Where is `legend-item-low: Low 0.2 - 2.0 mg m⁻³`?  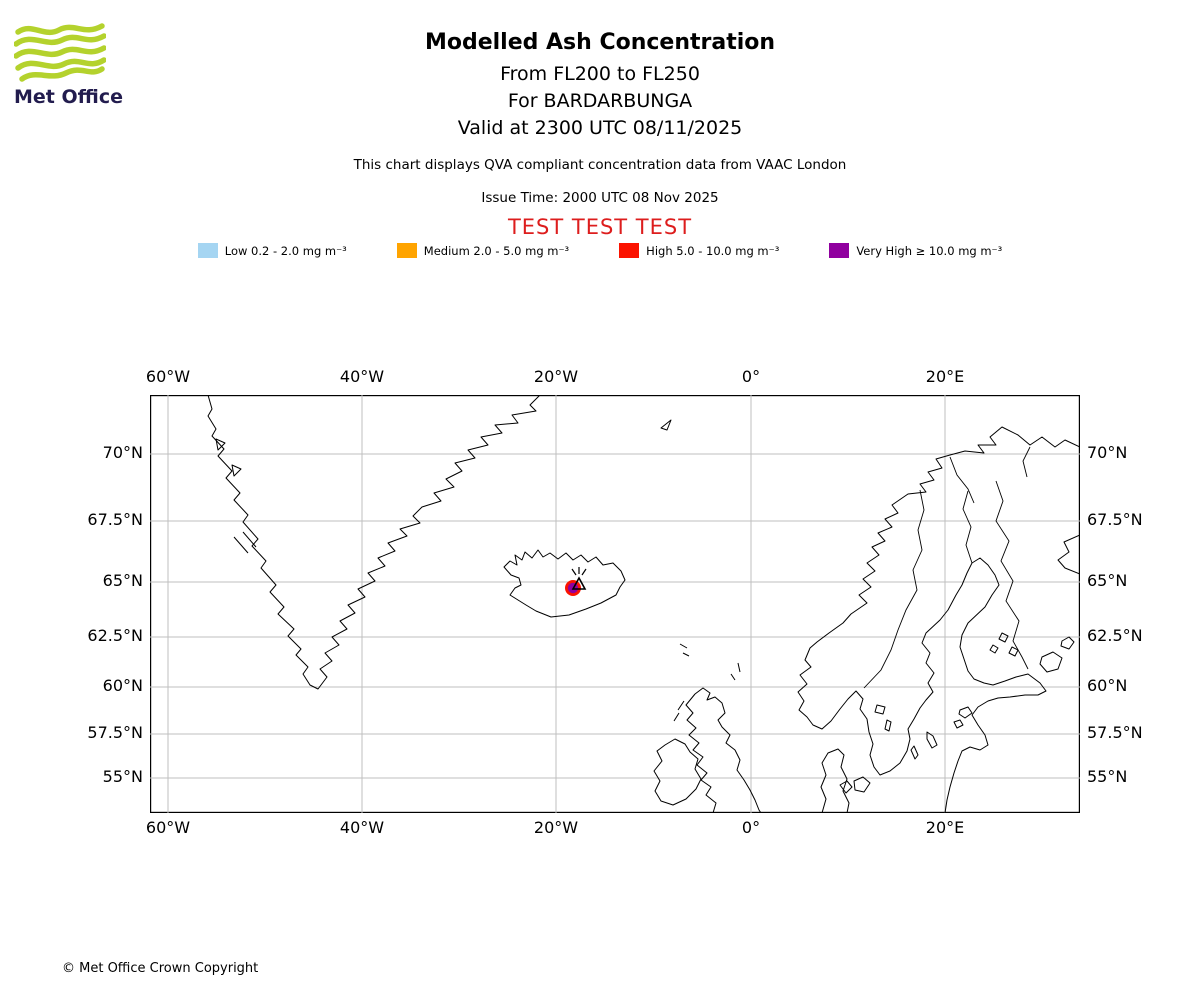
legend-item-low: Low 0.2 - 2.0 mg m⁻³ is located at coordinates (272, 250).